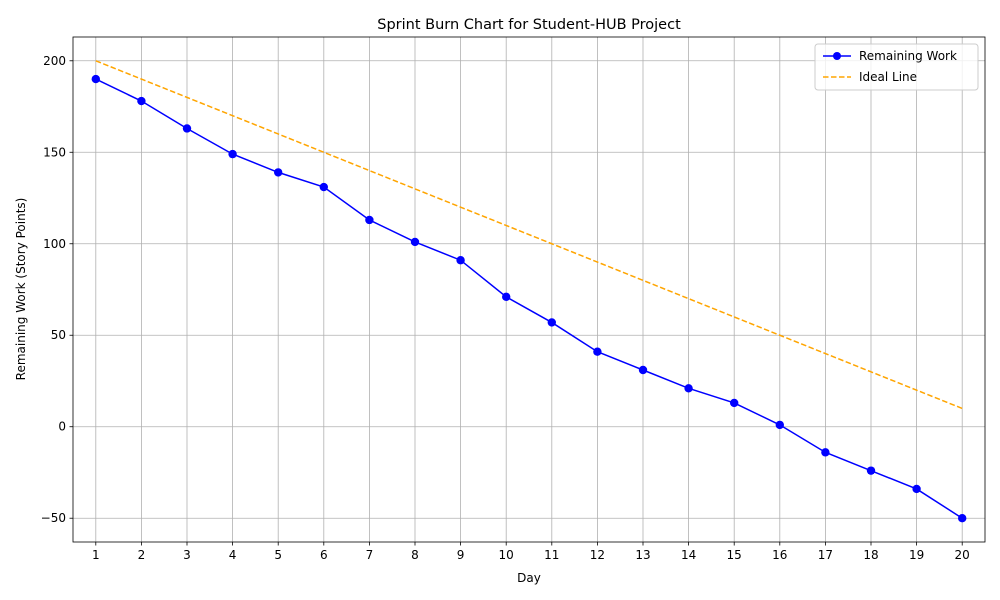  What do you see at coordinates (688, 555) in the screenshot?
I see `x-tick-label: 14` at bounding box center [688, 555].